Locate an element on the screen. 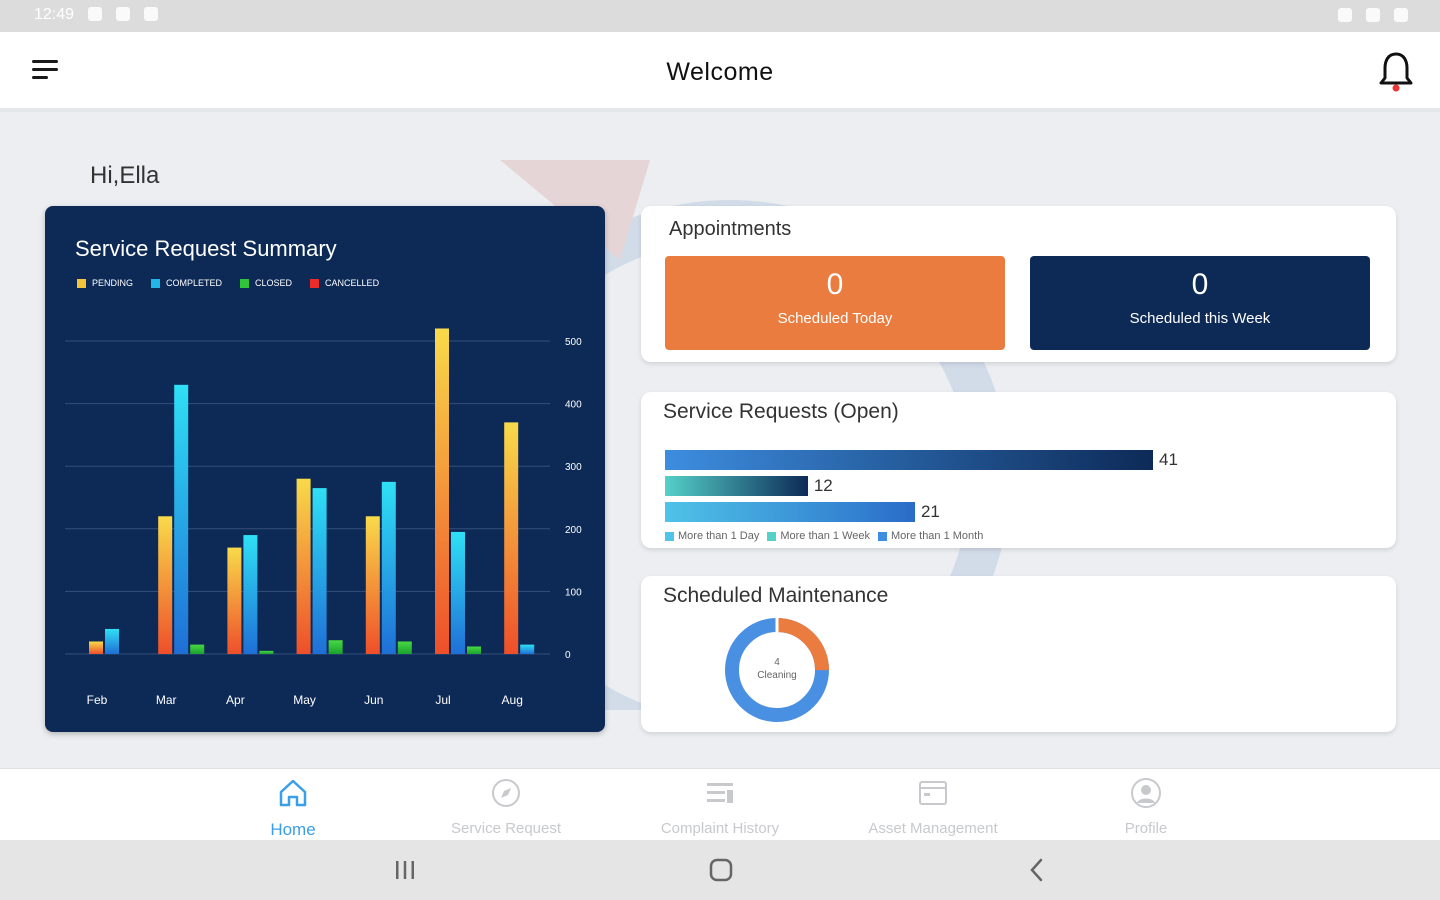 Image resolution: width=1440 pixels, height=900 pixels. scheduled-today-label: Scheduled Today is located at coordinates (835, 318).